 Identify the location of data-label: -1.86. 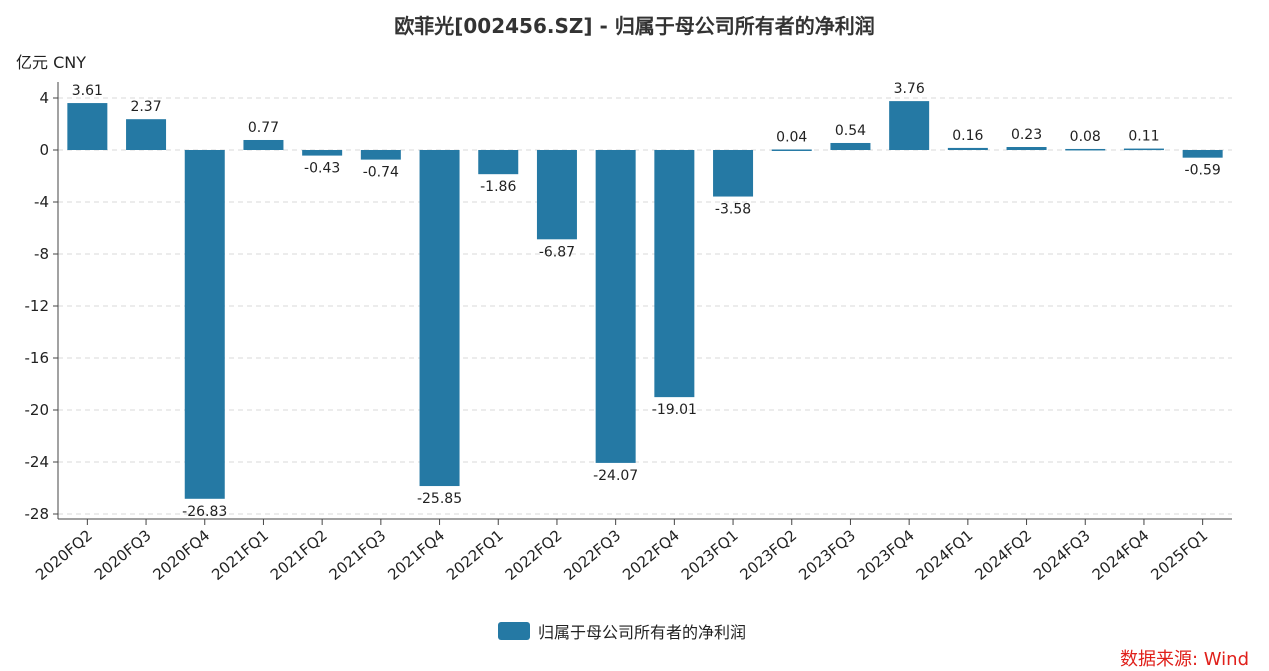
(498, 187).